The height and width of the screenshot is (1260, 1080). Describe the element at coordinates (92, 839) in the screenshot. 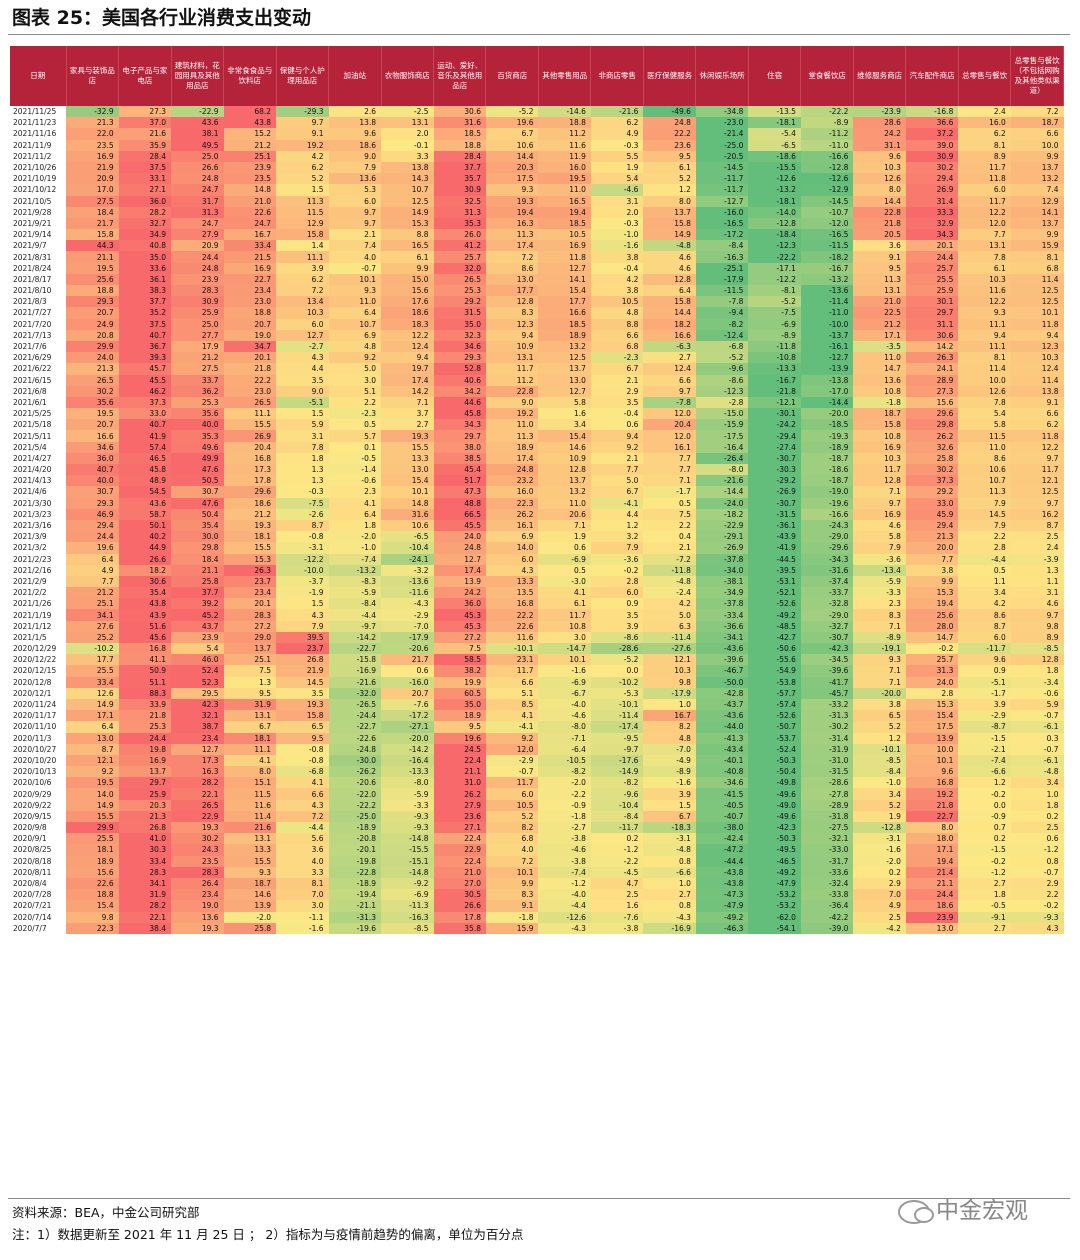

I see `heatmap-cell: 25.5` at that location.